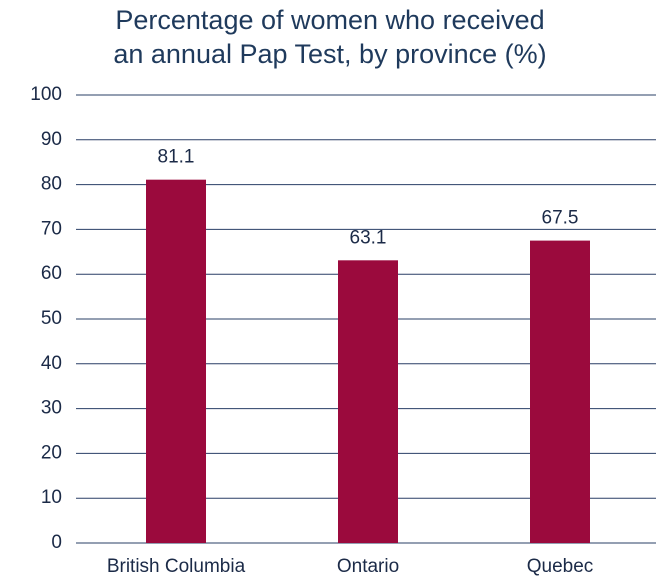 This screenshot has height=578, width=661. Describe the element at coordinates (51, 184) in the screenshot. I see `y-tick-label: 80` at that location.